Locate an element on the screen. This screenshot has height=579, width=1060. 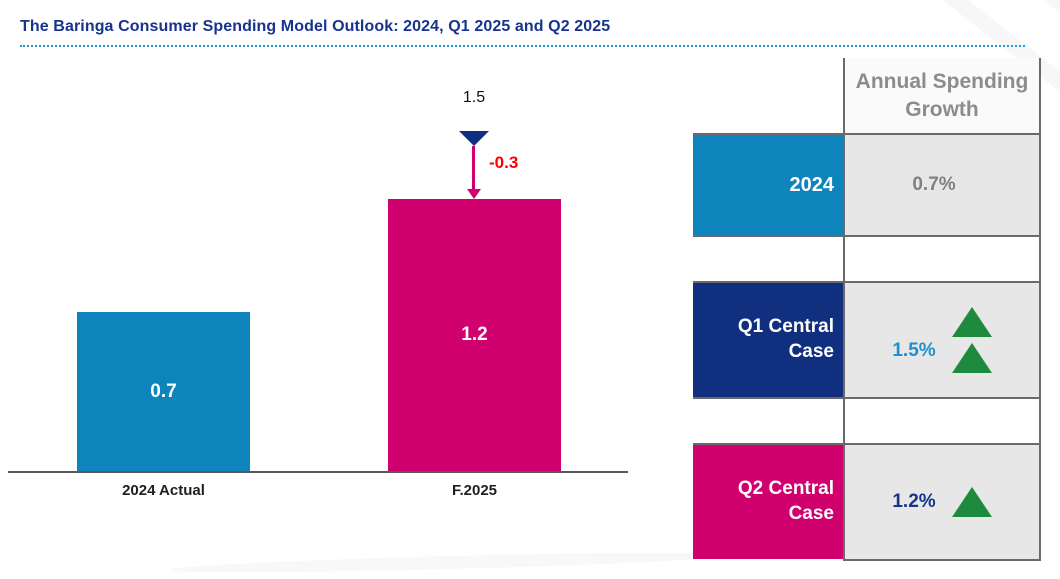
growth-value: 0.7% is located at coordinates (934, 184).